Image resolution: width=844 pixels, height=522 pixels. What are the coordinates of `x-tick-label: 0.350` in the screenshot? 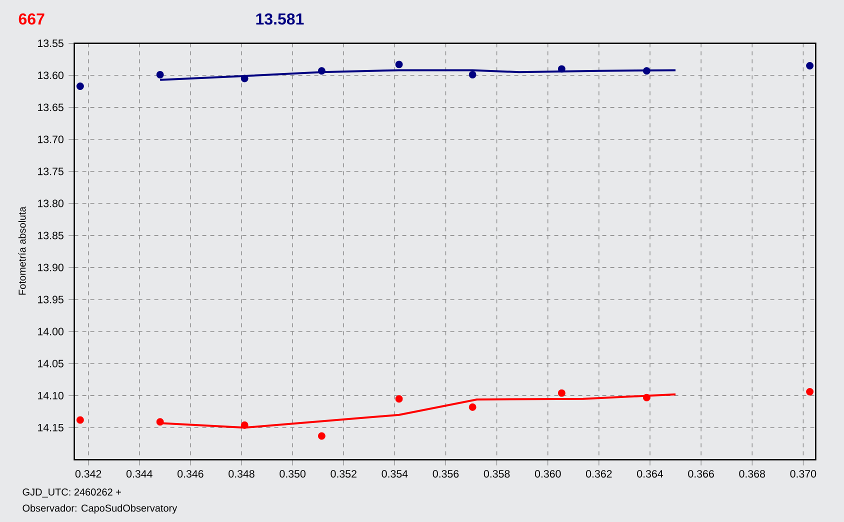 It's located at (293, 474).